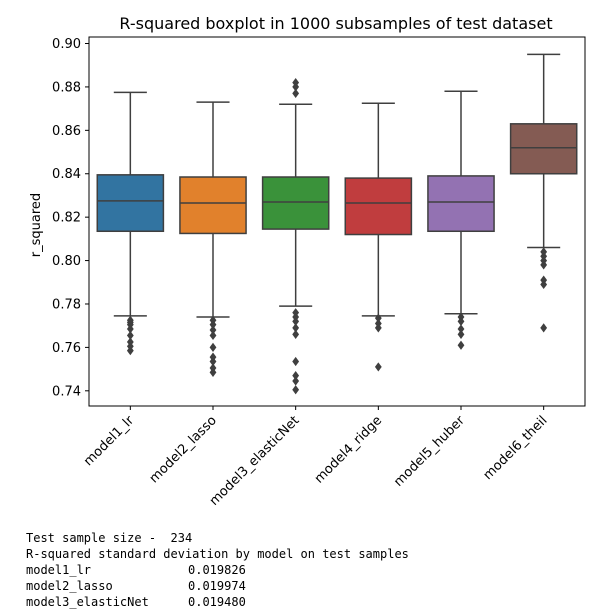 This screenshot has width=602, height=610. Describe the element at coordinates (66, 131) in the screenshot. I see `y-tick-label: 0.86` at that location.